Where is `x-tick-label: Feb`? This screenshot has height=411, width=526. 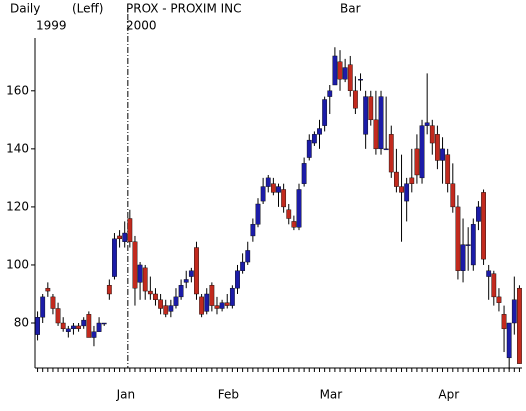 x-tick-label: Feb is located at coordinates (228, 395).